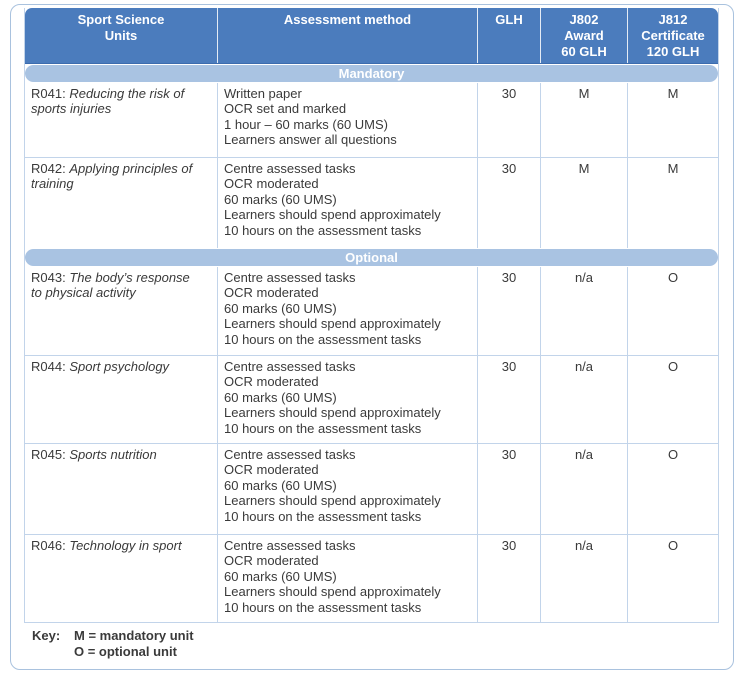 The image size is (746, 688). What do you see at coordinates (112, 176) in the screenshot?
I see `unit-title: Applying principles of training` at bounding box center [112, 176].